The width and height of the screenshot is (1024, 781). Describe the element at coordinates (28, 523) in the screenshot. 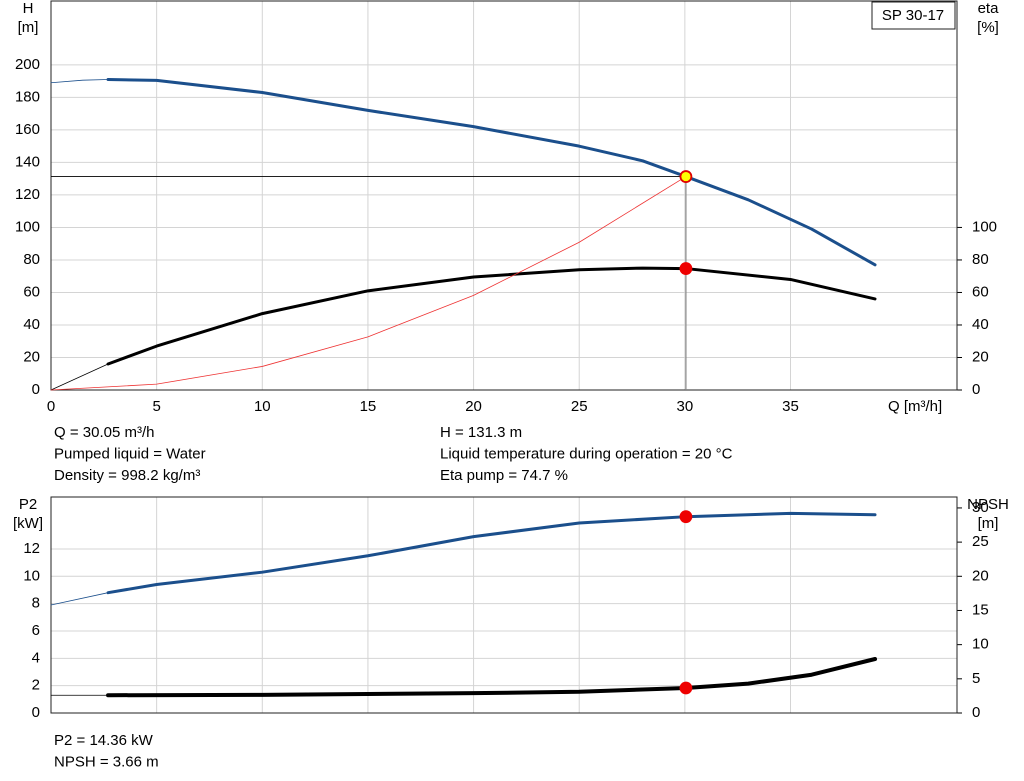

I see `y-axis-unit: [kW]` at that location.